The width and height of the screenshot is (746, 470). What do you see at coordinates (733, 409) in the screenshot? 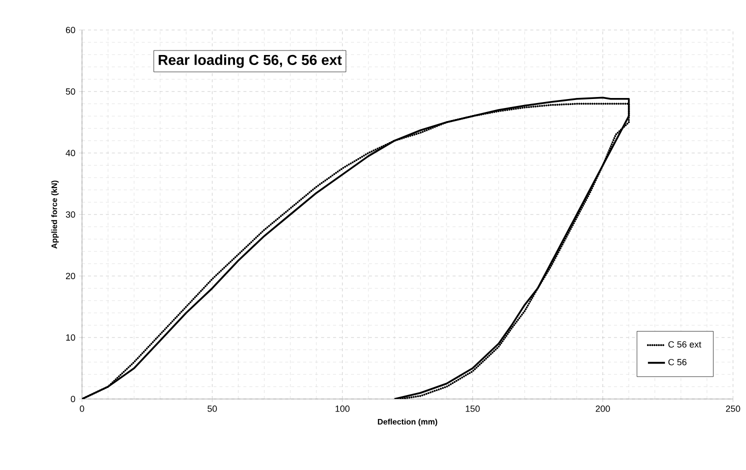
I see `x-tick-label: 250` at bounding box center [733, 409].